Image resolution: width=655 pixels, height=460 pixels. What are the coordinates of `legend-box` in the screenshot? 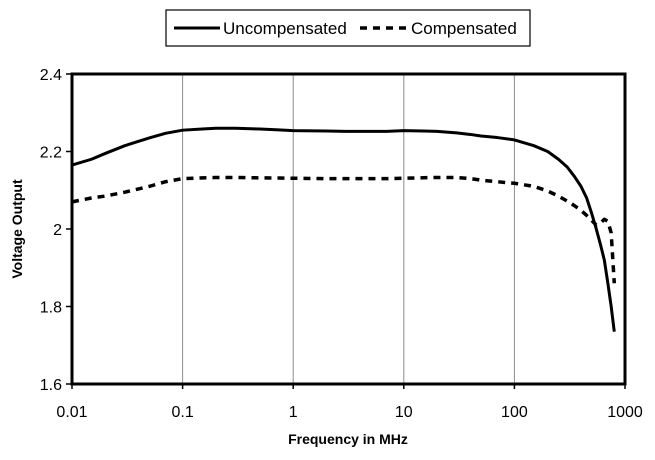 It's located at (348, 28).